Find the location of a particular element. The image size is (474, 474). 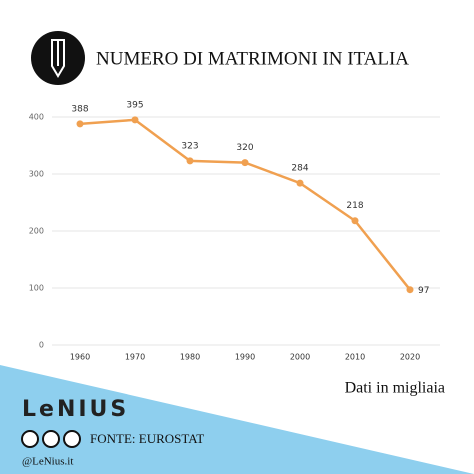

x-tick-label: 1970 is located at coordinates (135, 357).